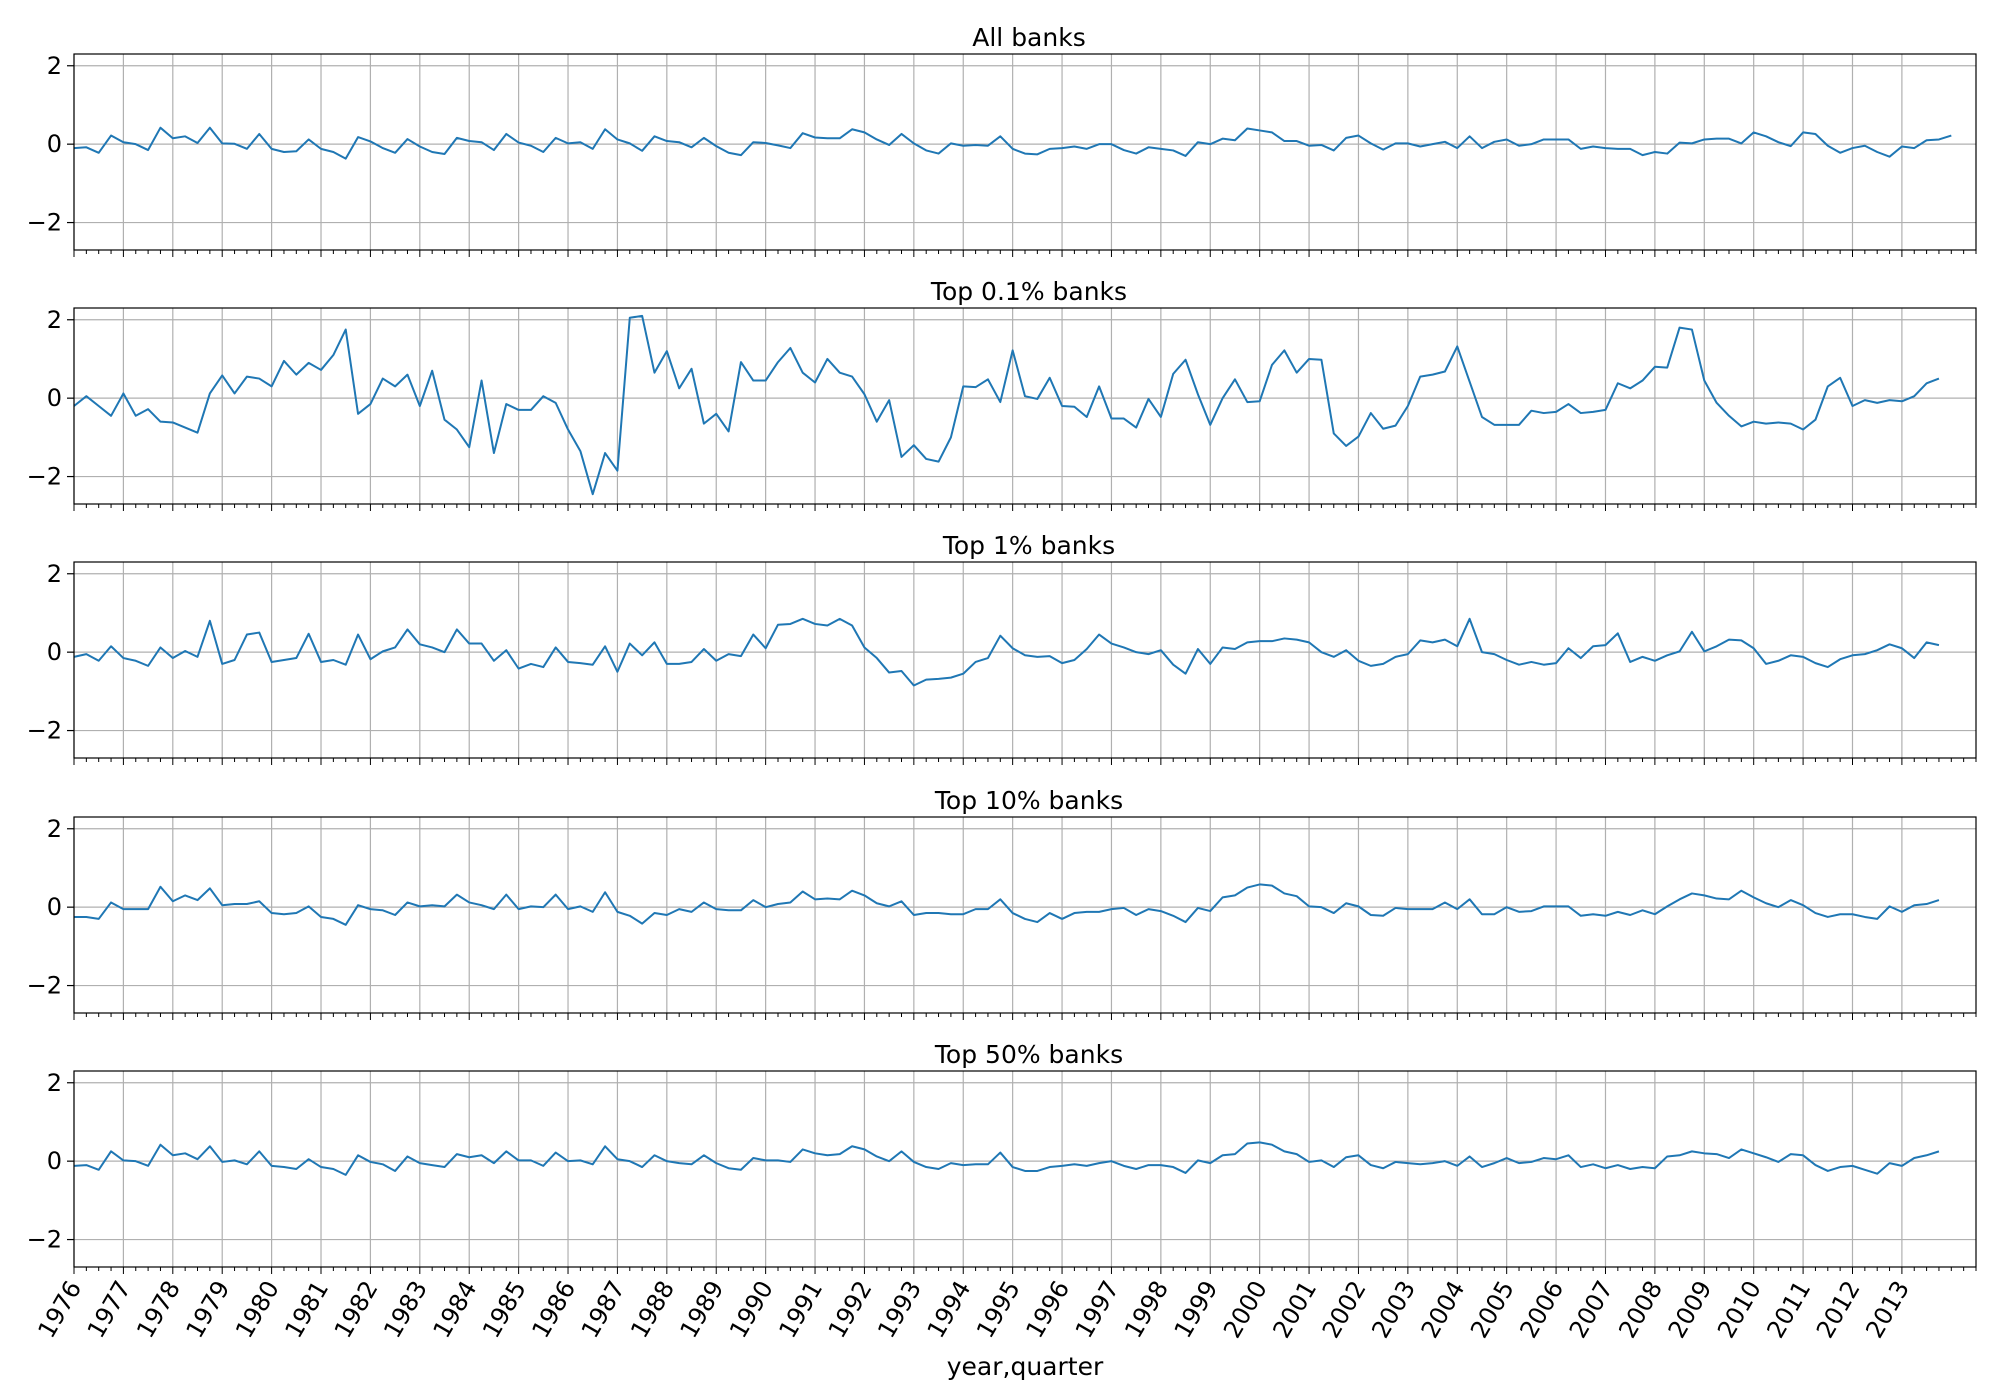 The image size is (2000, 1400). Describe the element at coordinates (1028, 1054) in the screenshot. I see `panel-title: Top 50% banks` at that location.